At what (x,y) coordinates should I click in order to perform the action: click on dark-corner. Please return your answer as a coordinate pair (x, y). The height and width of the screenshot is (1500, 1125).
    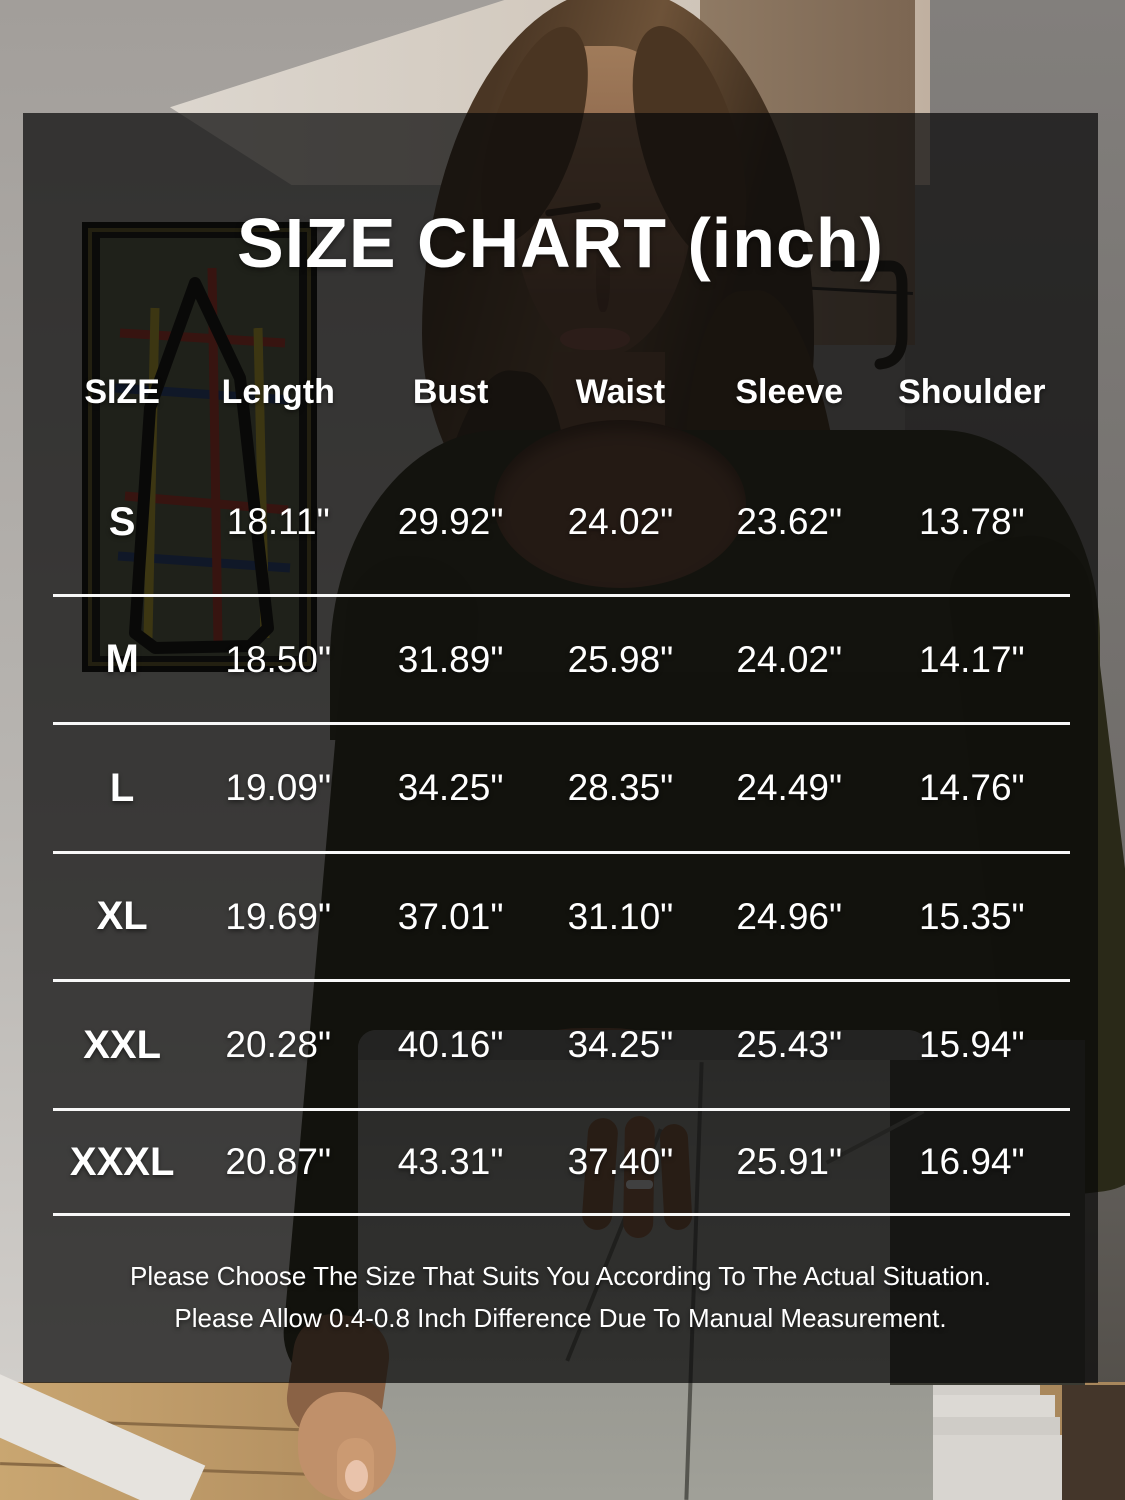
    Looking at the image, I should click on (1093, 1442).